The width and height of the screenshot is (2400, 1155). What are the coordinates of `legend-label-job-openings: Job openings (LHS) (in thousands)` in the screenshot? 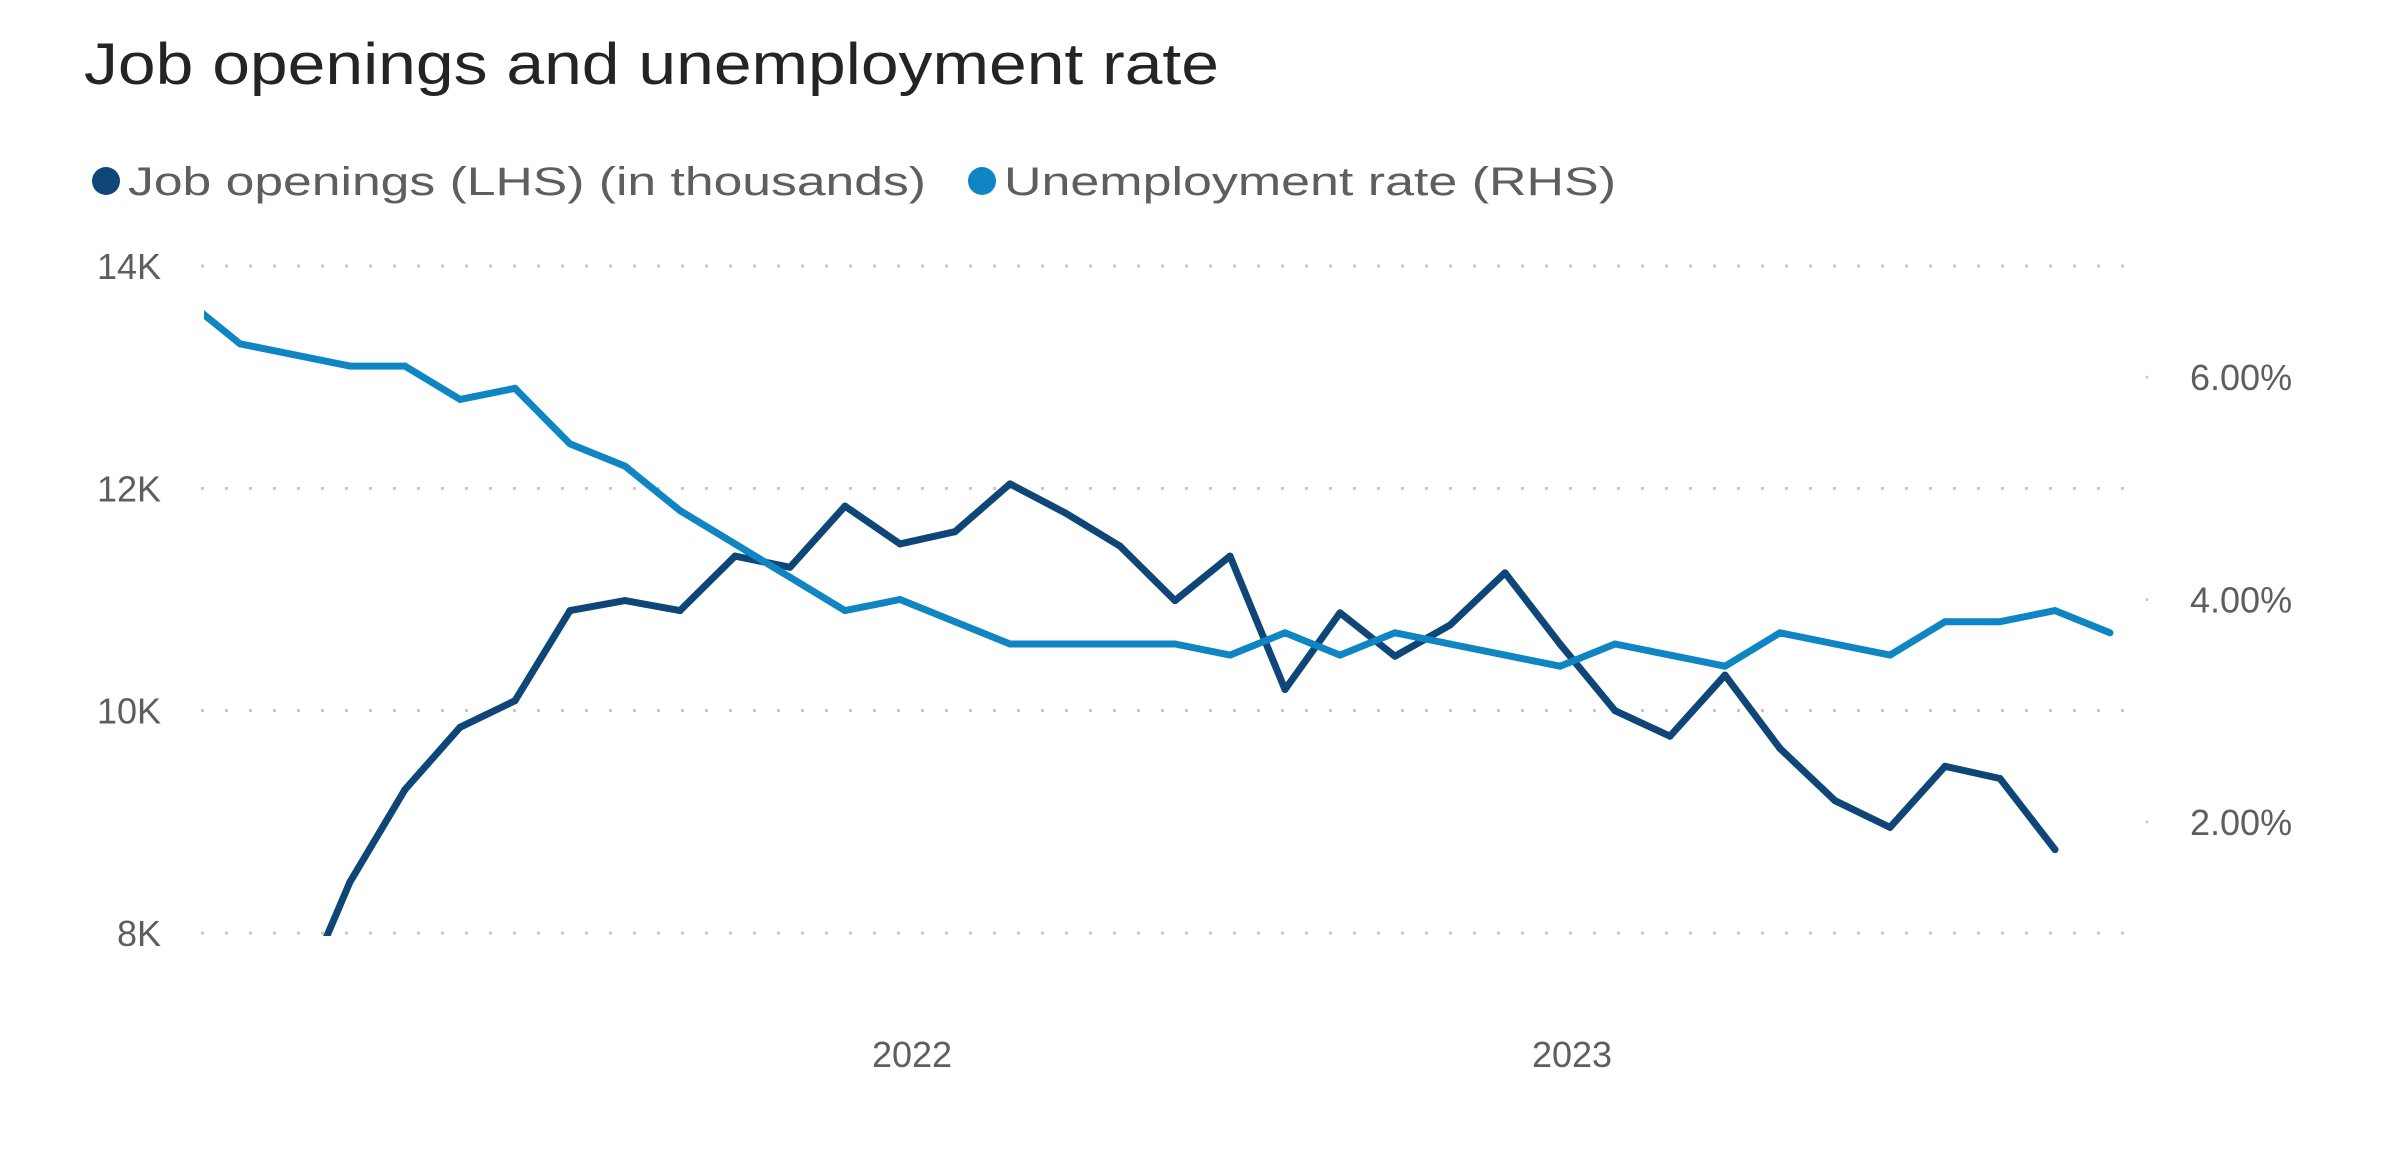 It's located at (527, 182).